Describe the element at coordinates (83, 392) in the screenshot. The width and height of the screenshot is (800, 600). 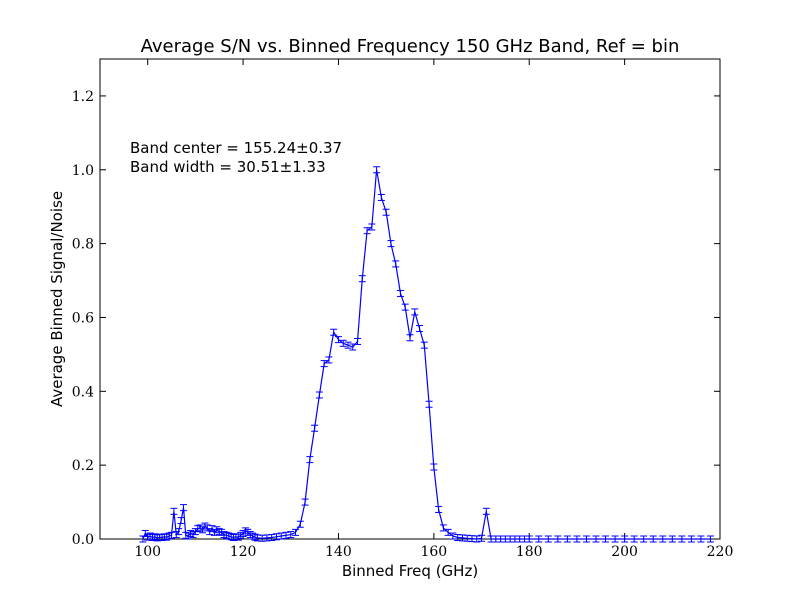
I see `y-tick-label: 0.4` at that location.